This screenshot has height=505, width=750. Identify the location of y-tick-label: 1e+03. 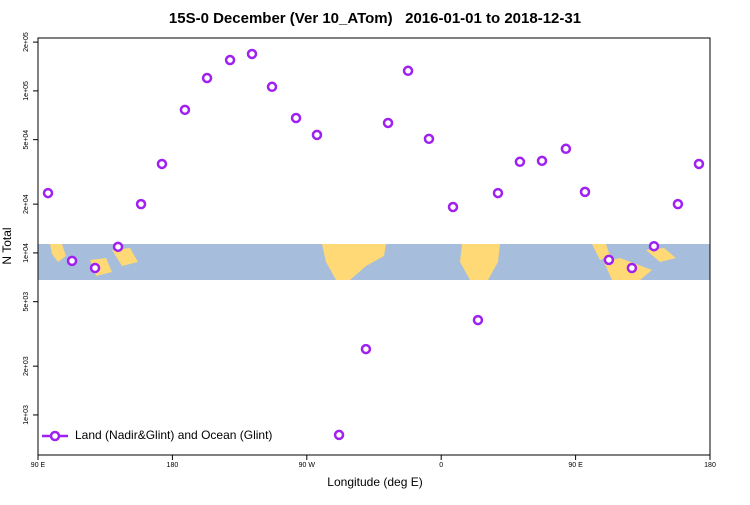
(26, 415).